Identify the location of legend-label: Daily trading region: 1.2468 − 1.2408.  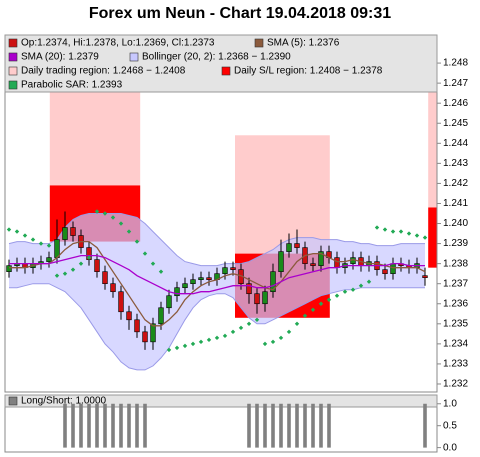
(103, 71).